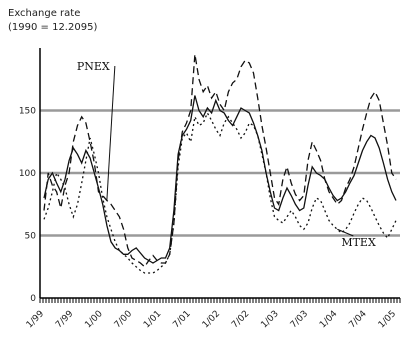 Image resolution: width=404 pixels, height=344 pixels. Describe the element at coordinates (93, 66) in the screenshot. I see `series-label: PNEX` at that location.